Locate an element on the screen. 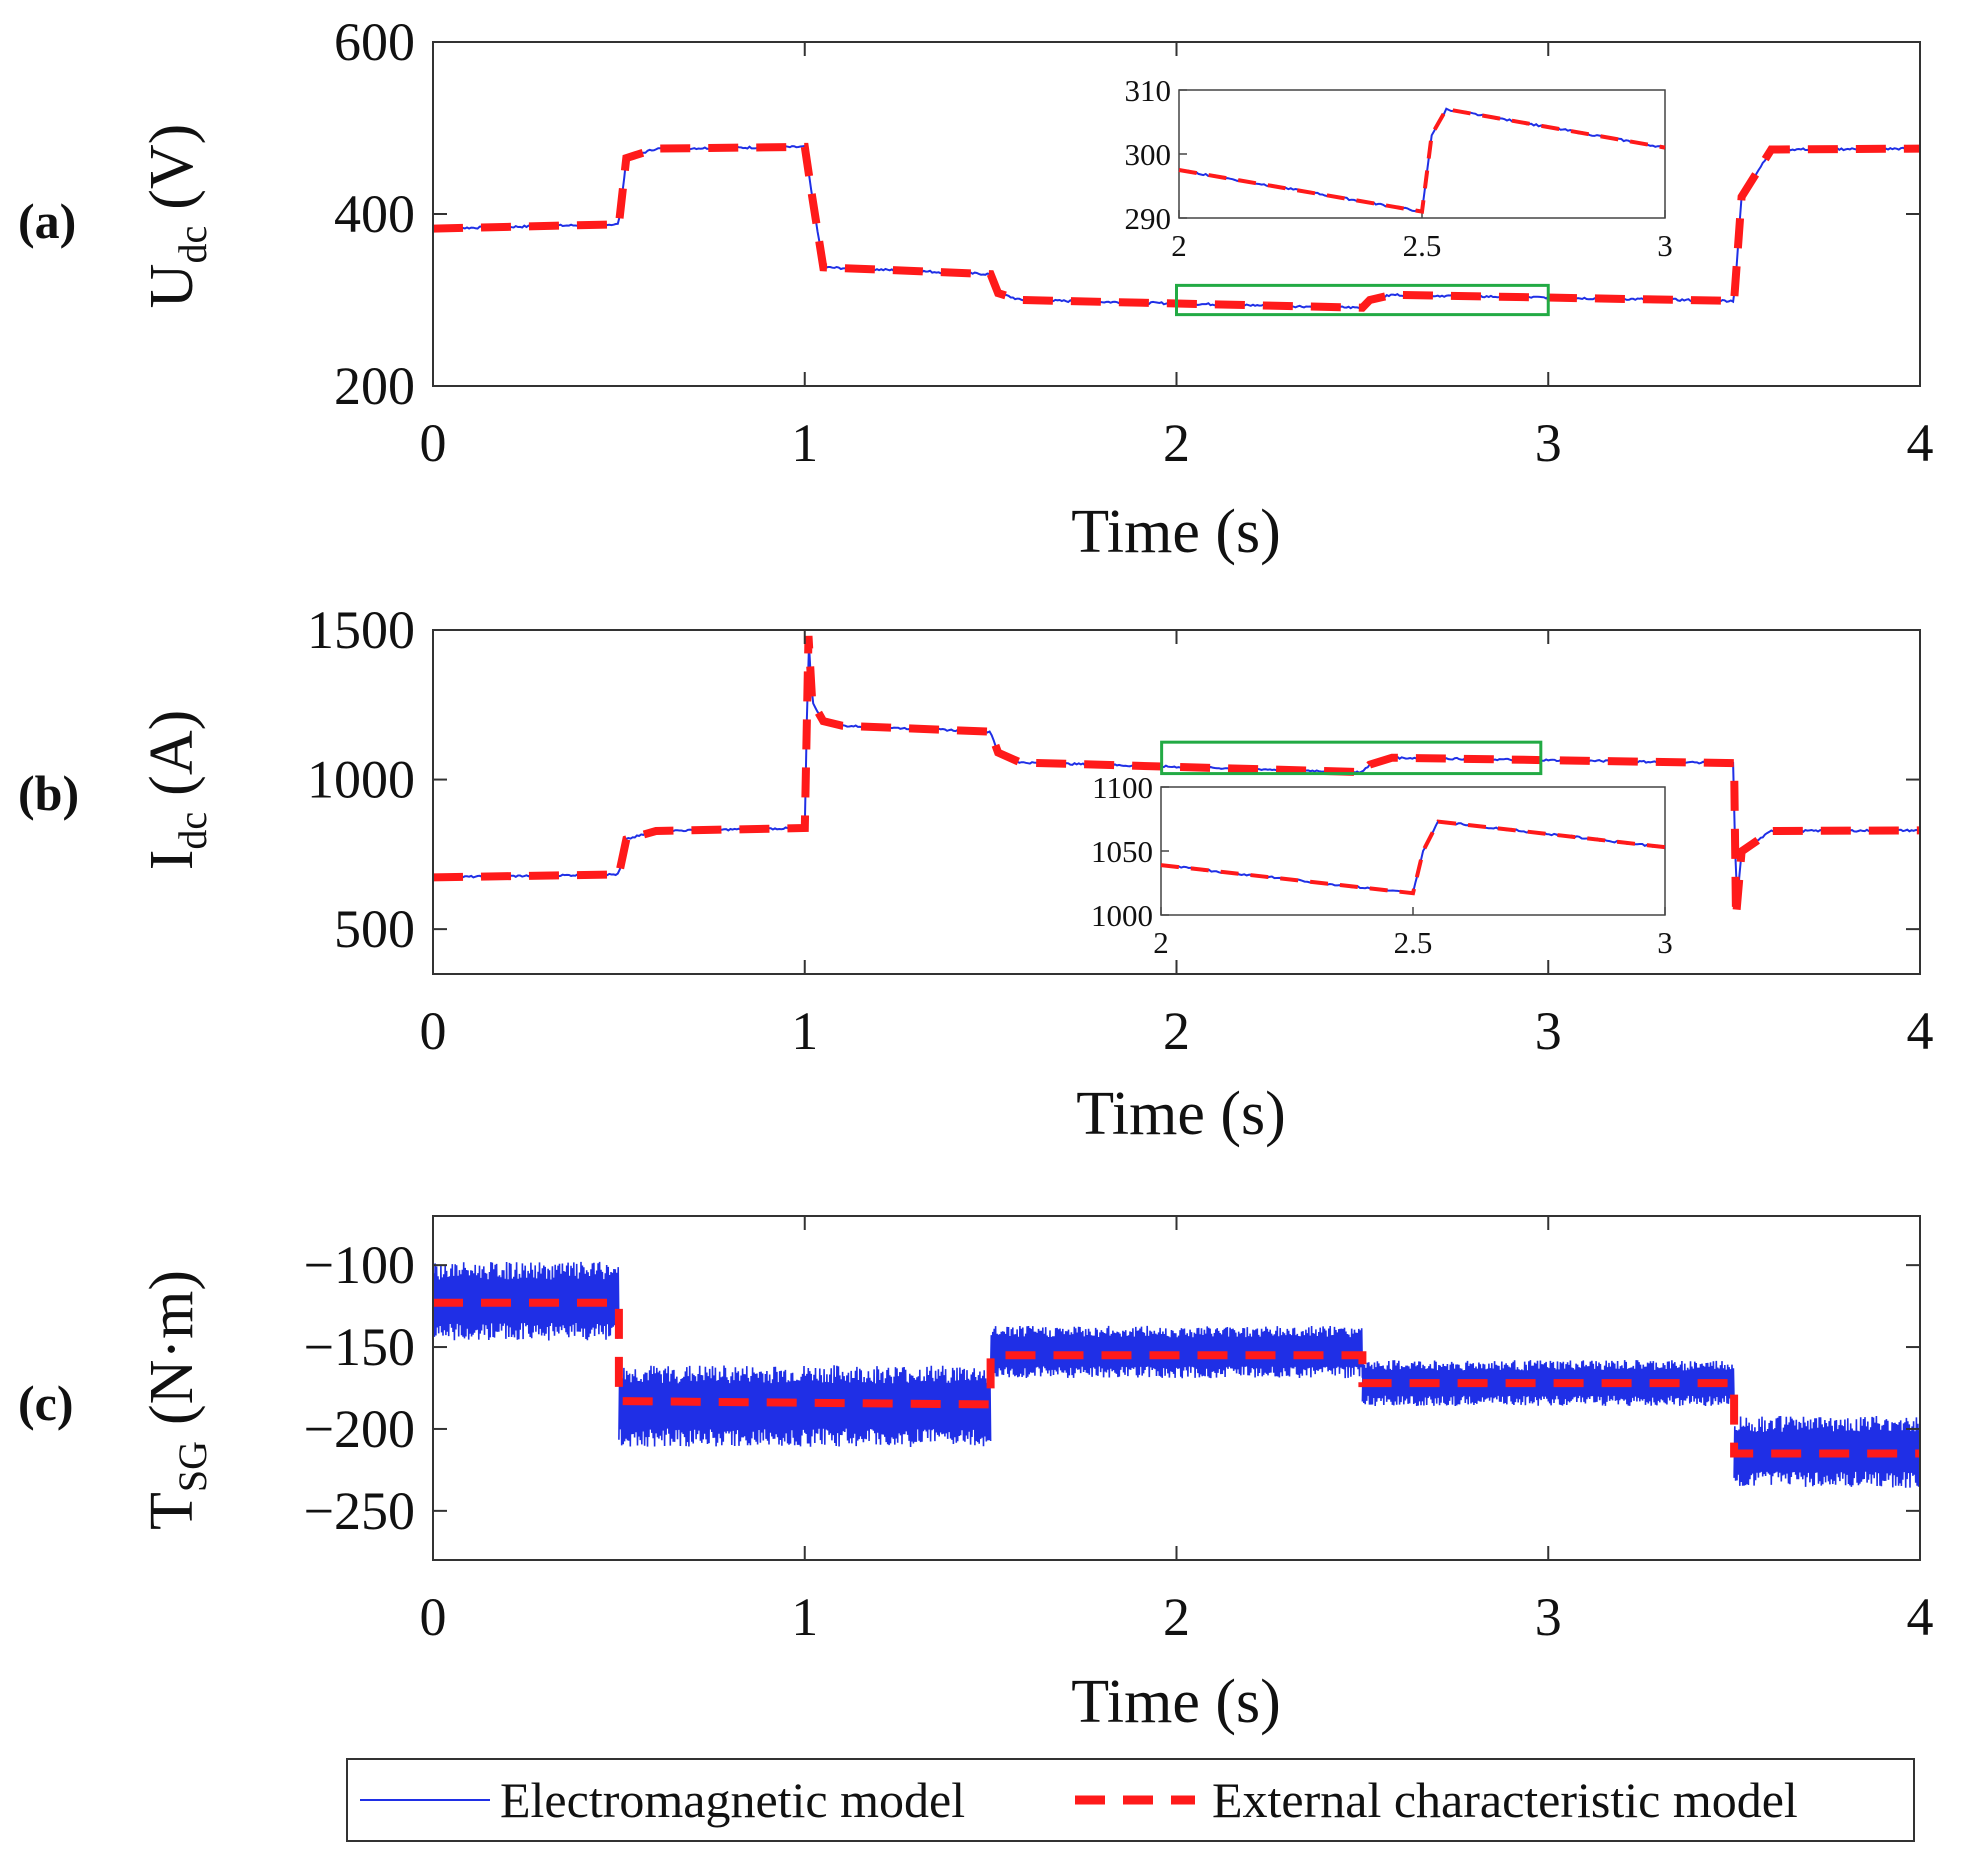 Image resolution: width=1964 pixels, height=1873 pixels. legend-emag-label: Electromagnetic model is located at coordinates (732, 1800).